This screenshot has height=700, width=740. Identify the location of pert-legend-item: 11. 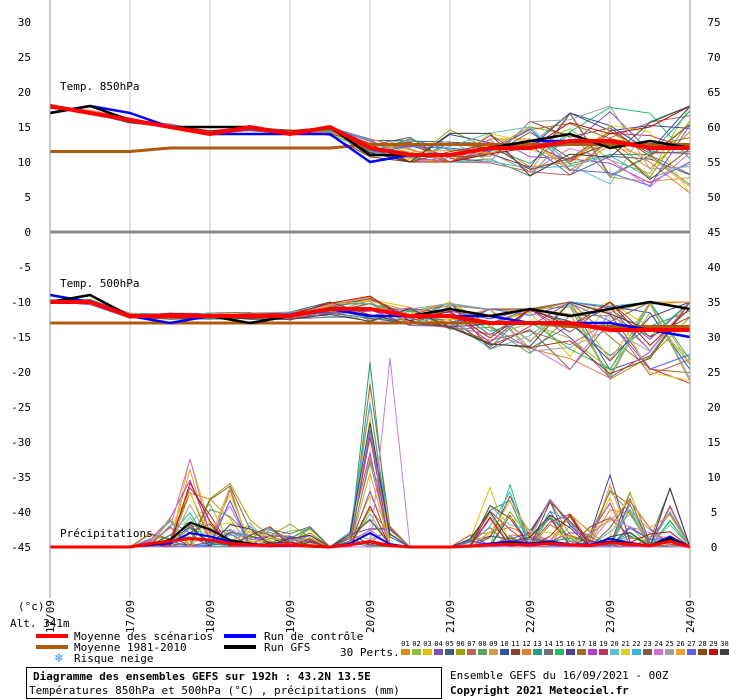
(515, 649).